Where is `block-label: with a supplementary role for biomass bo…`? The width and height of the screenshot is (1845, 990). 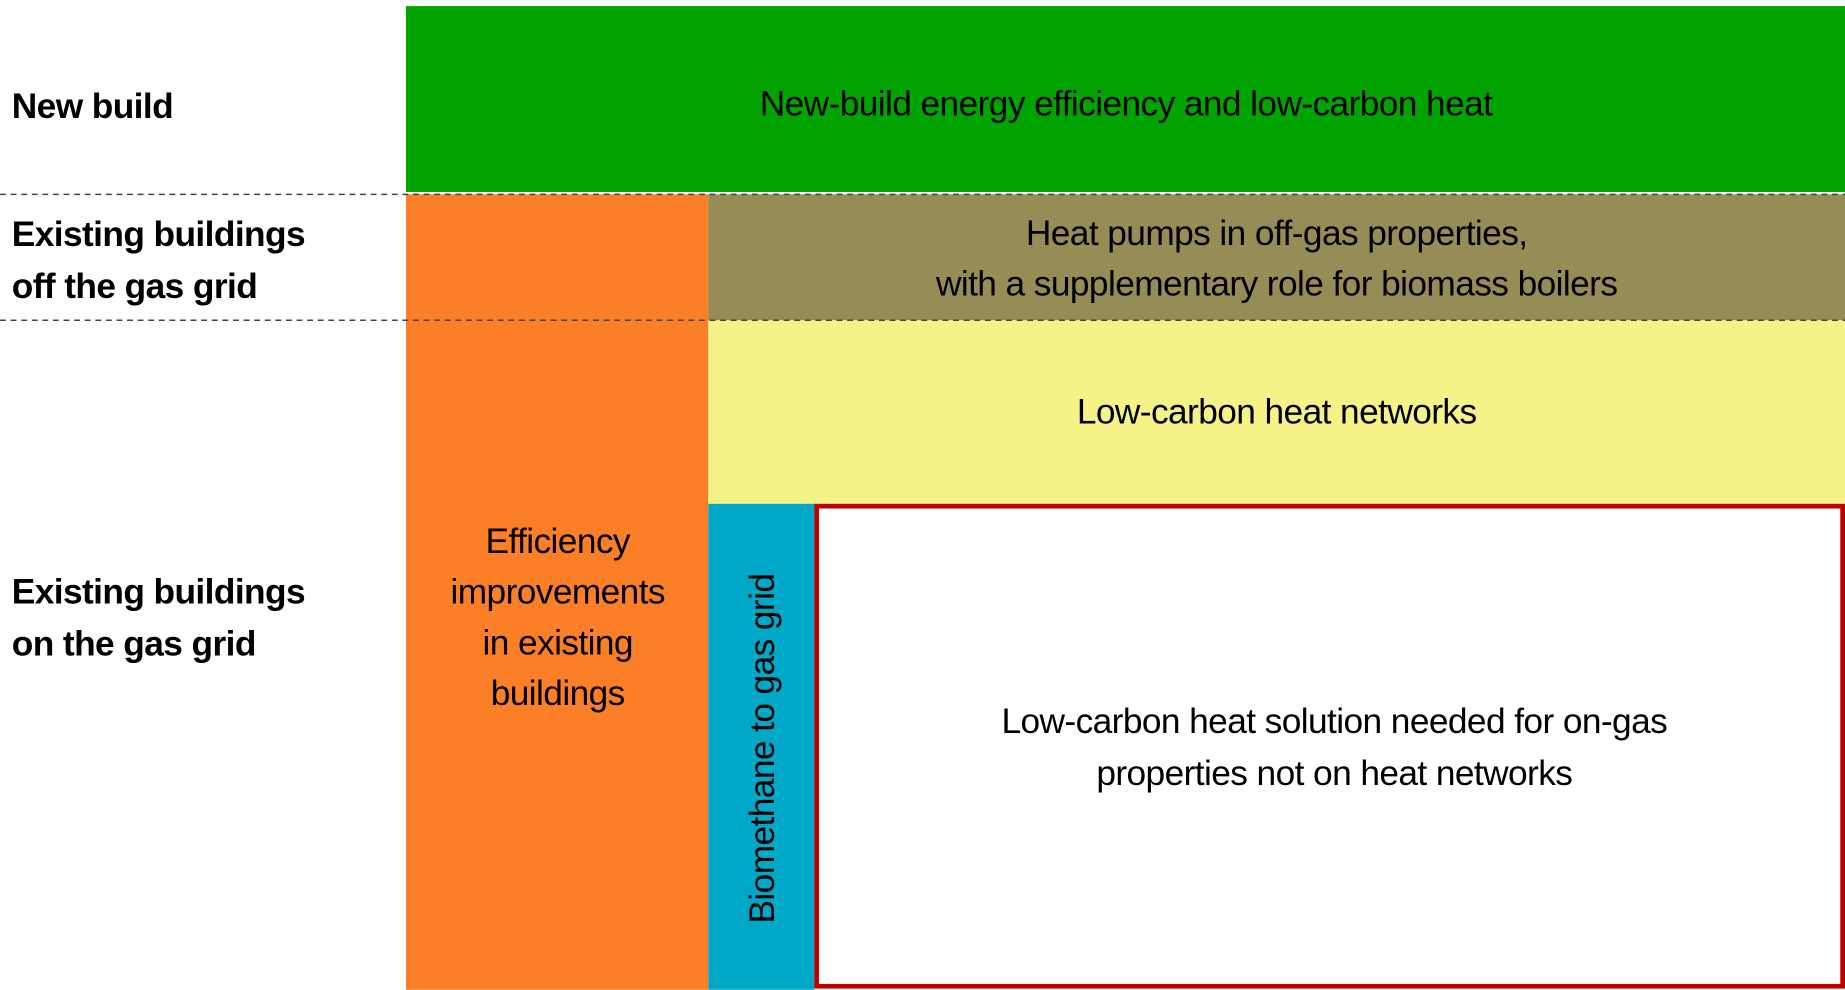 block-label: with a supplementary role for biomass bo… is located at coordinates (1276, 283).